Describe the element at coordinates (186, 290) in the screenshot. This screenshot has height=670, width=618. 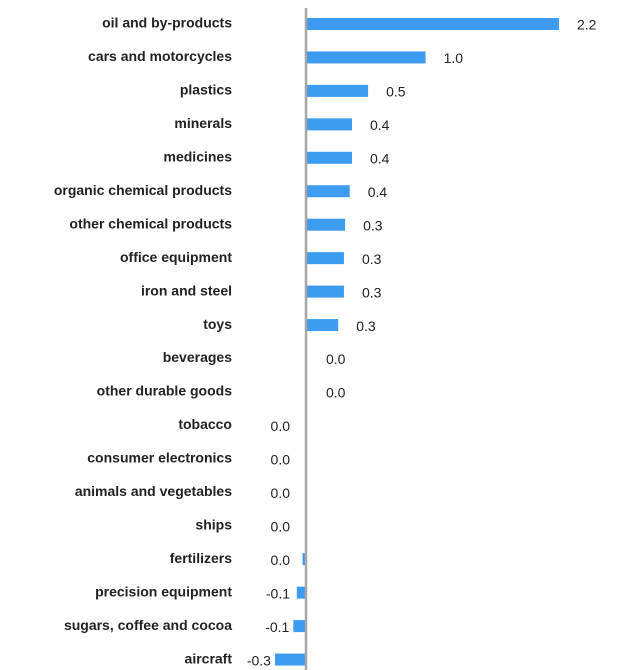
I see `category-label: iron and steel` at that location.